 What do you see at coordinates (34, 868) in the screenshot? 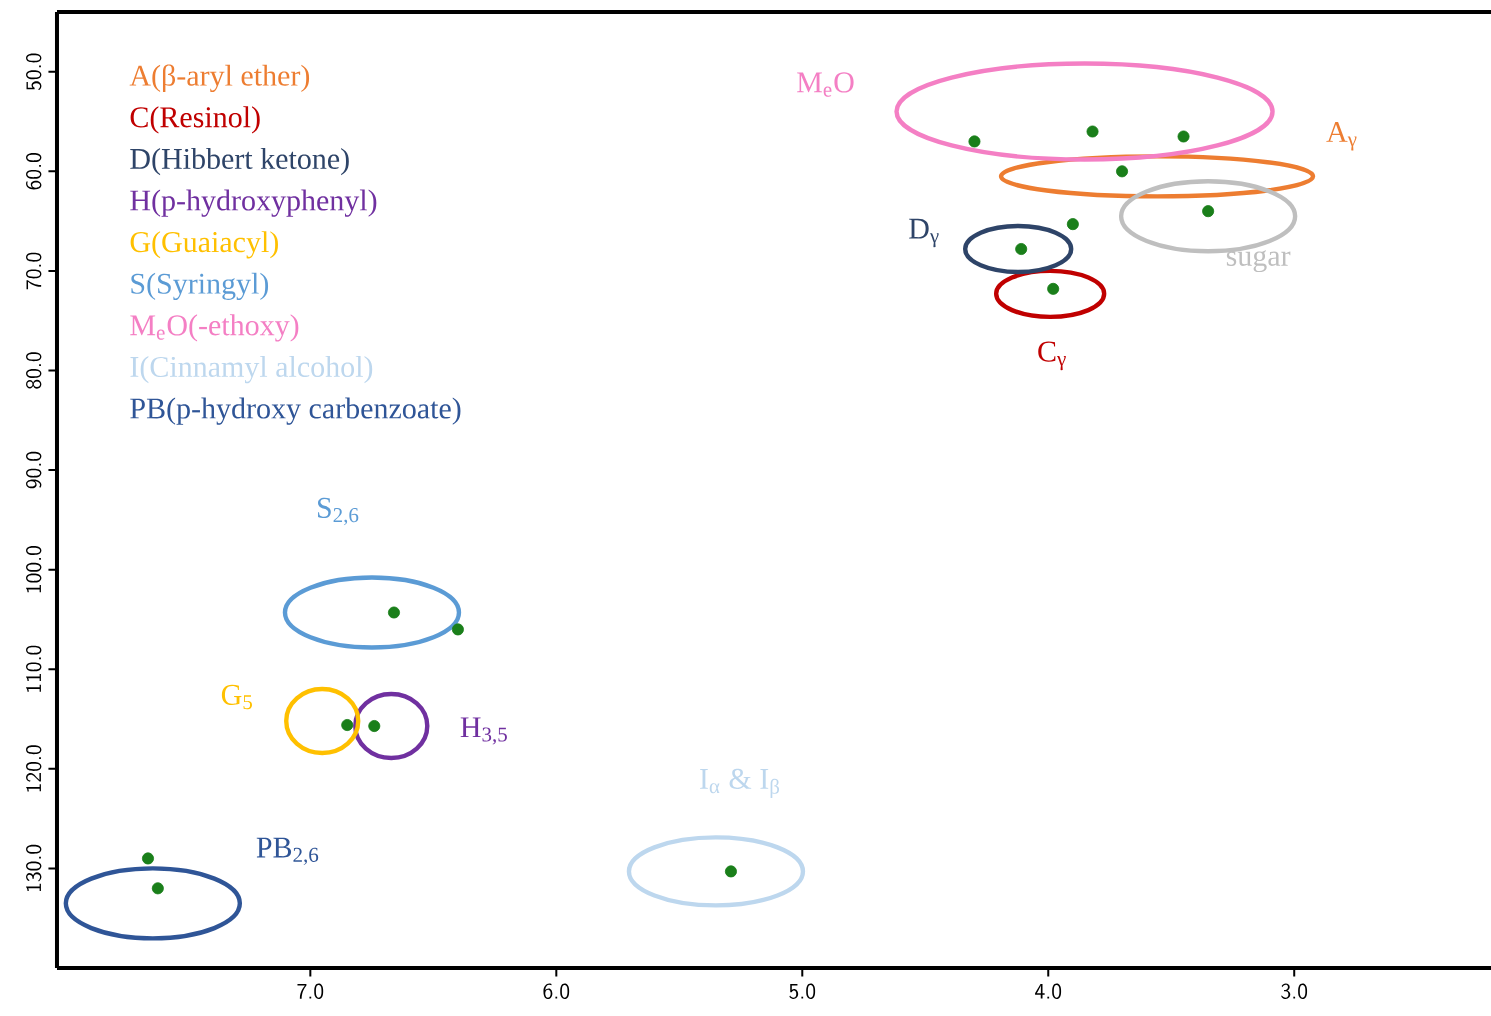
I see `y-tick-label: 130.0` at bounding box center [34, 868].